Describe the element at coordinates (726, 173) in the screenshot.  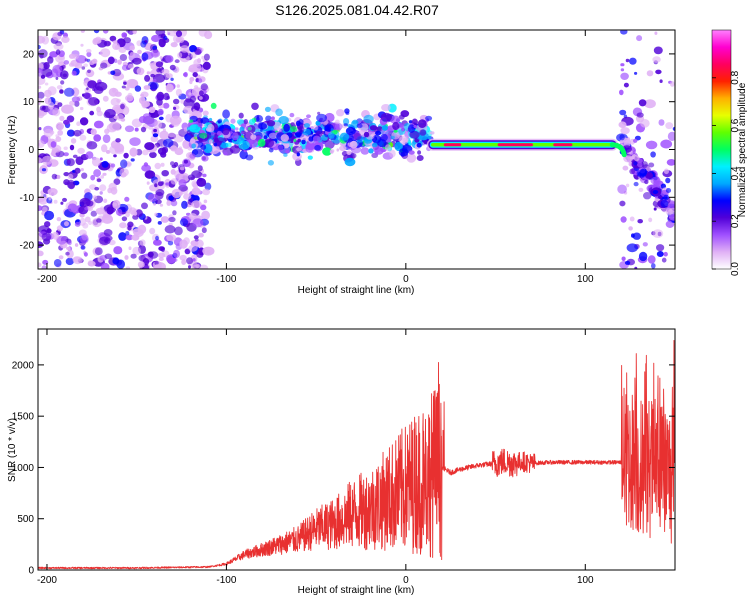
I see `colorbar-ticks: 0.0 0.2 0.4 0.6 0.8` at that location.